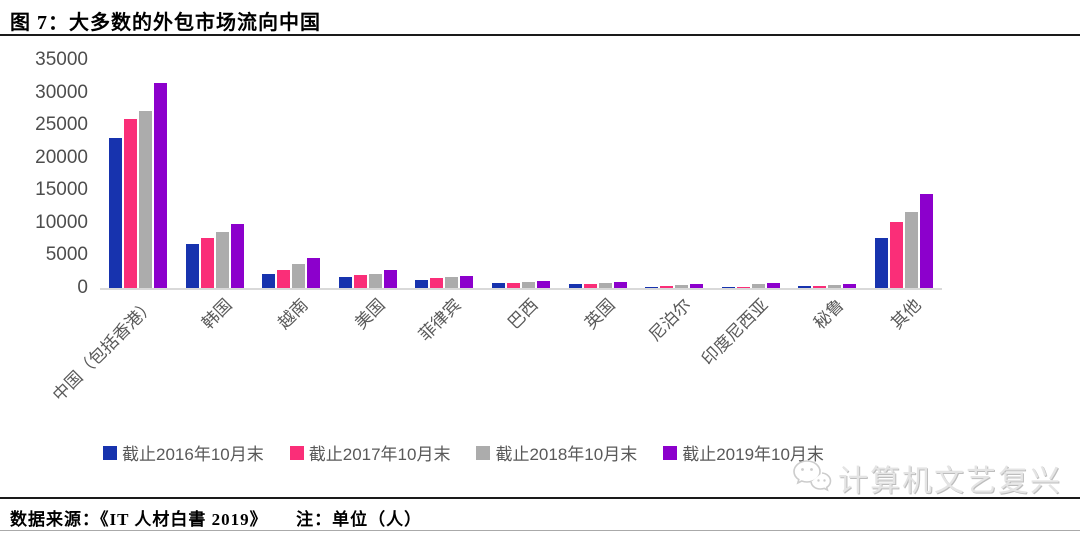 Image resolution: width=1080 pixels, height=533 pixels. Describe the element at coordinates (566, 454) in the screenshot. I see `legend-item-label: 截止2018年10月末` at that location.